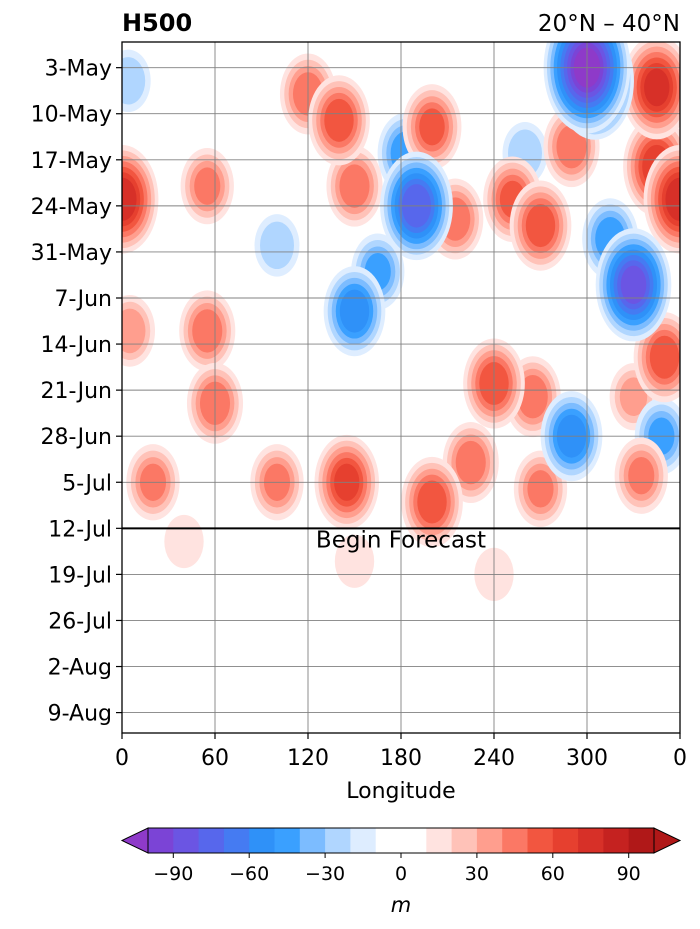 The height and width of the screenshot is (929, 700). I want to click on x-tick-label: 240, so click(494, 758).